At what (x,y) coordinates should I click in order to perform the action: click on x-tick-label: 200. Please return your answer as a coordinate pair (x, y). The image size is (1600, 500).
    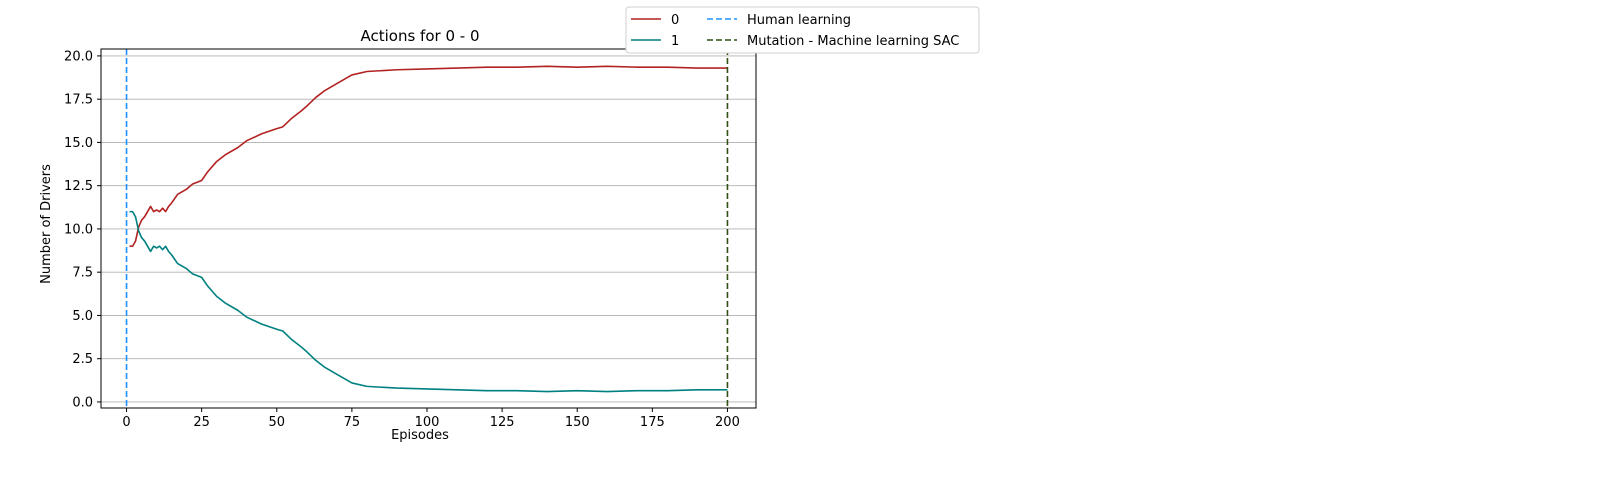
    Looking at the image, I should click on (727, 422).